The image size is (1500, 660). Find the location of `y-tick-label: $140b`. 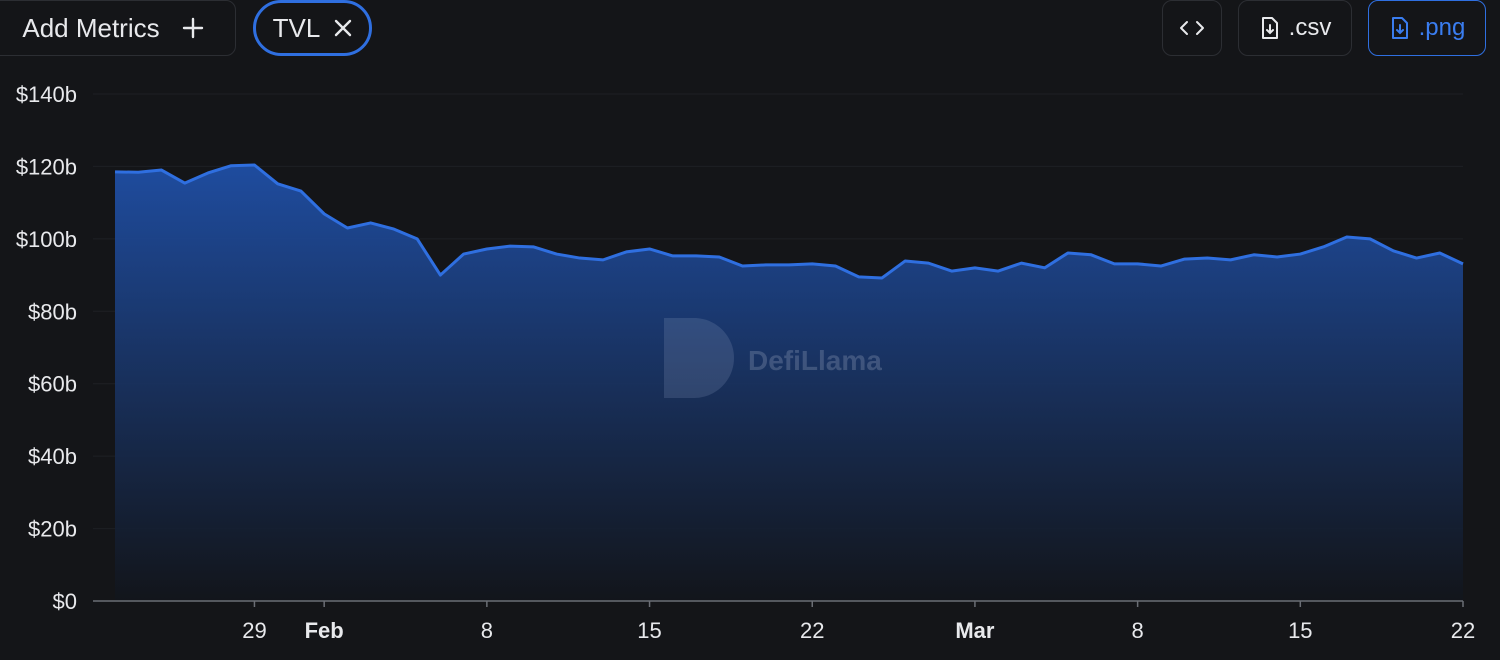

y-tick-label: $140b is located at coordinates (46, 94).